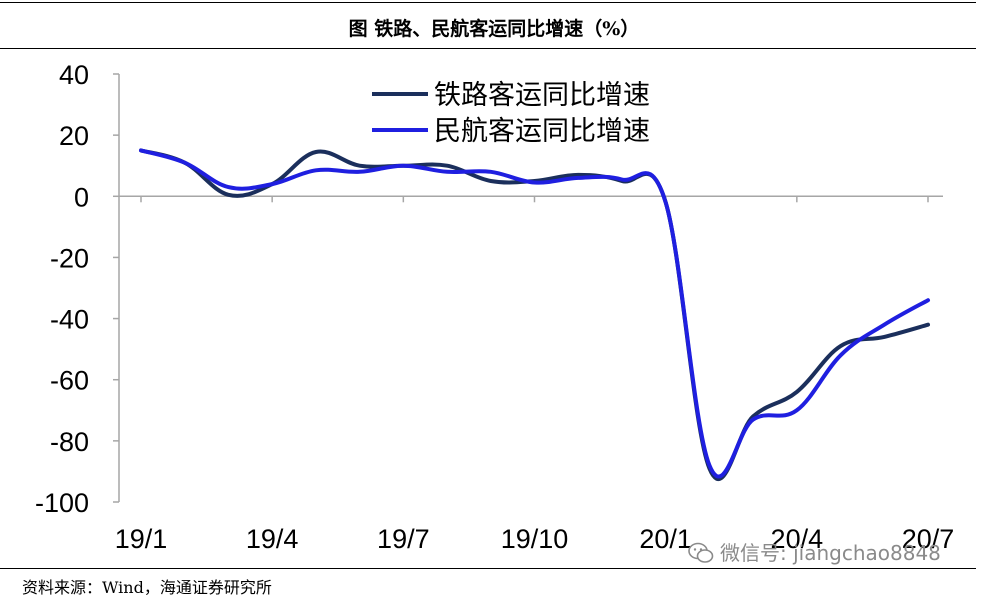  I want to click on y-tick-label: 20, so click(74, 136).